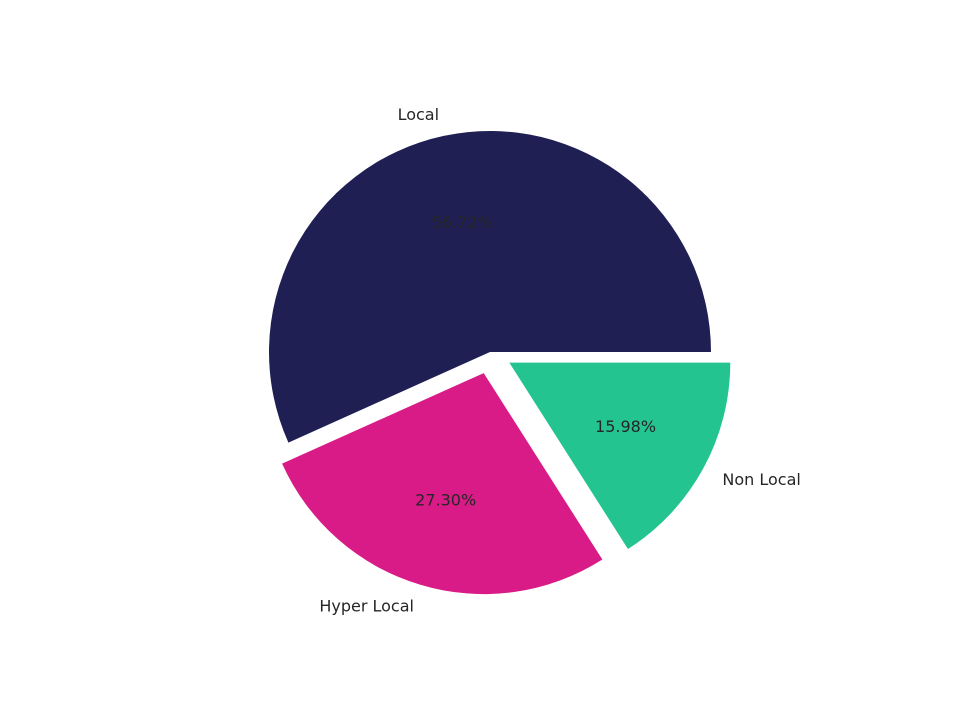  What do you see at coordinates (761, 479) in the screenshot?
I see `category-label-non-local: Non Local` at bounding box center [761, 479].